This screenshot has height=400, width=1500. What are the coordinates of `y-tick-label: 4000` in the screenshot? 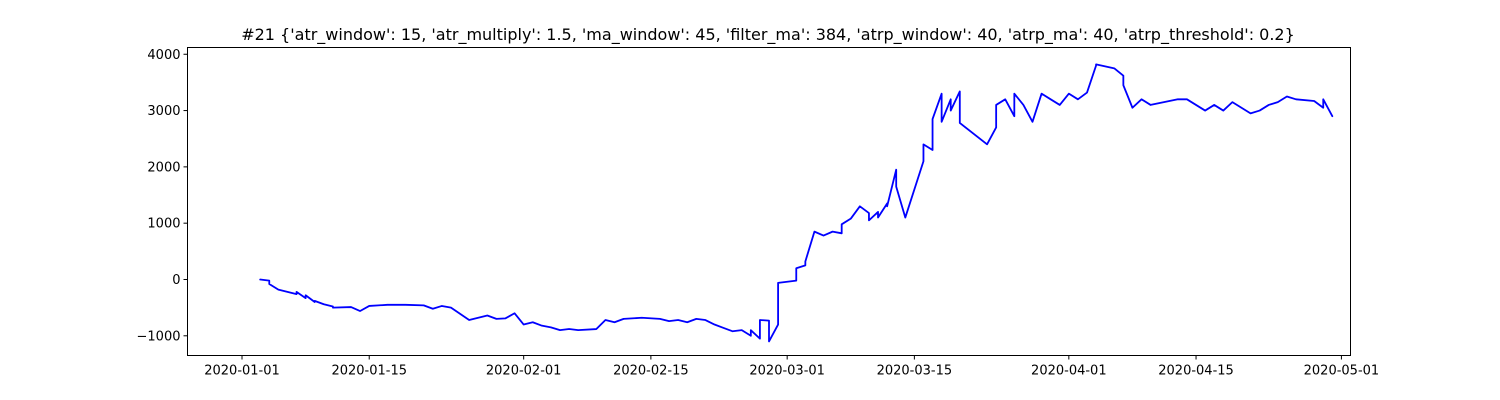 It's located at (163, 55).